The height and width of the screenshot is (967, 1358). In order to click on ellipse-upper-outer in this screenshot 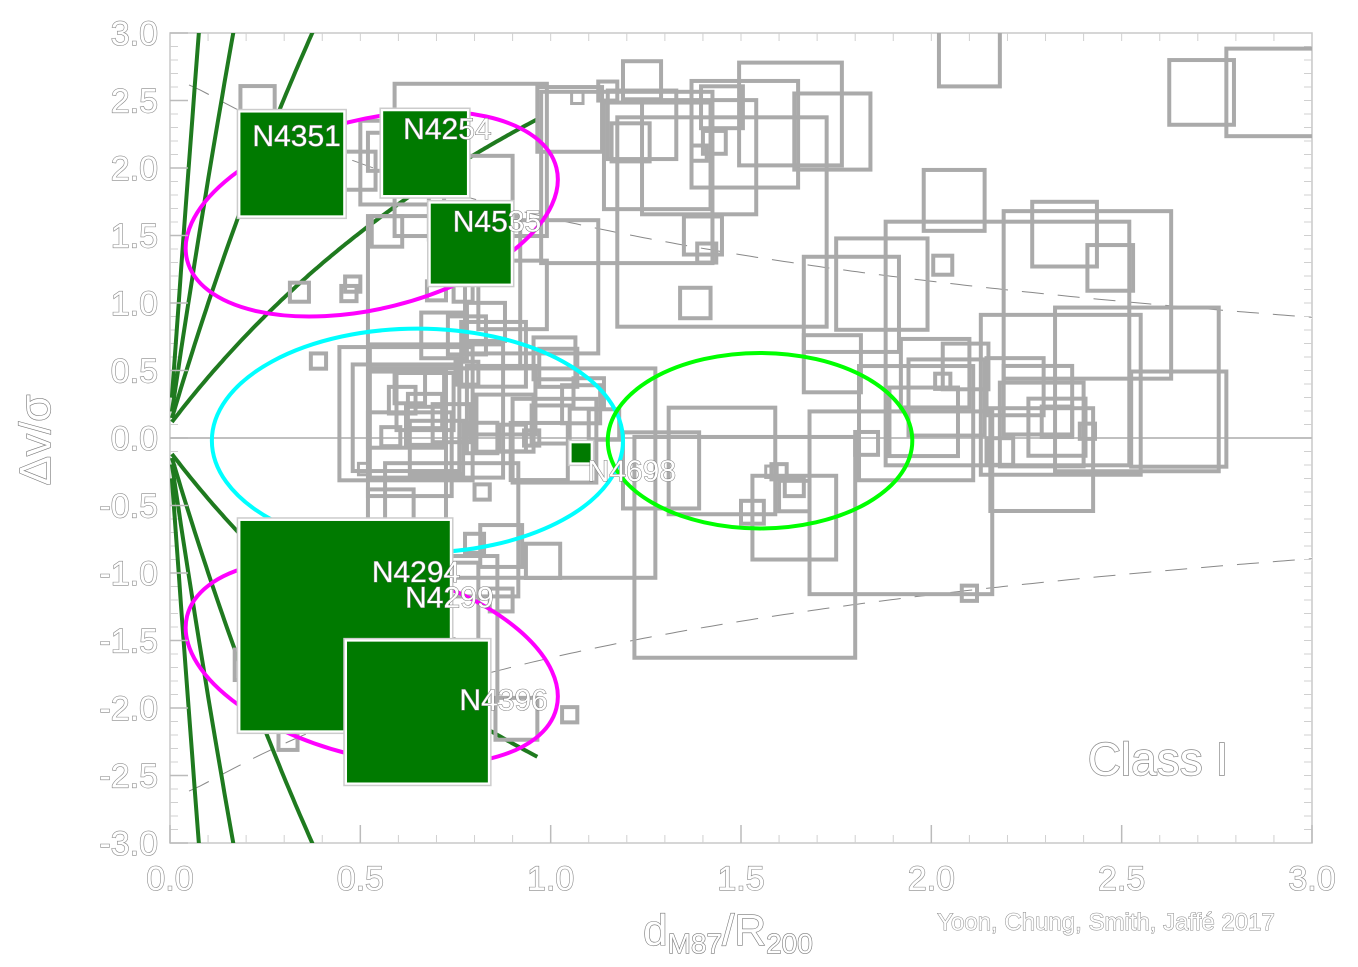, I will do `click(371, 214)`.